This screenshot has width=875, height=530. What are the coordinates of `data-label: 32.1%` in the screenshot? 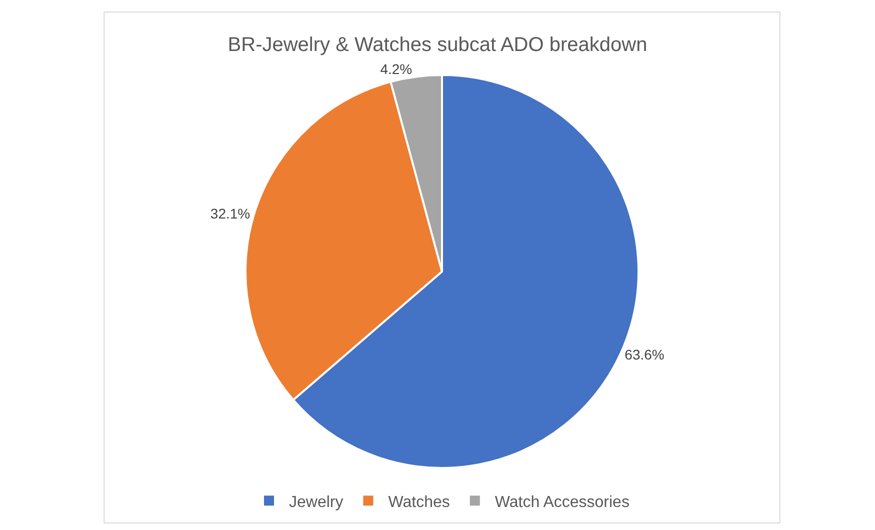 It's located at (230, 213).